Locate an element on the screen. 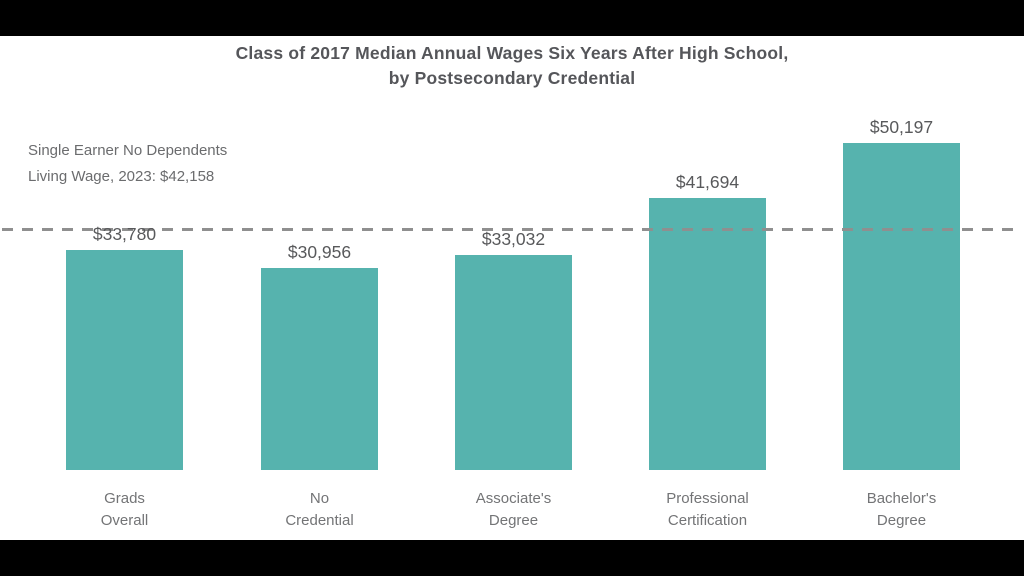 The width and height of the screenshot is (1024, 576). bar-associate-s-degree is located at coordinates (513, 362).